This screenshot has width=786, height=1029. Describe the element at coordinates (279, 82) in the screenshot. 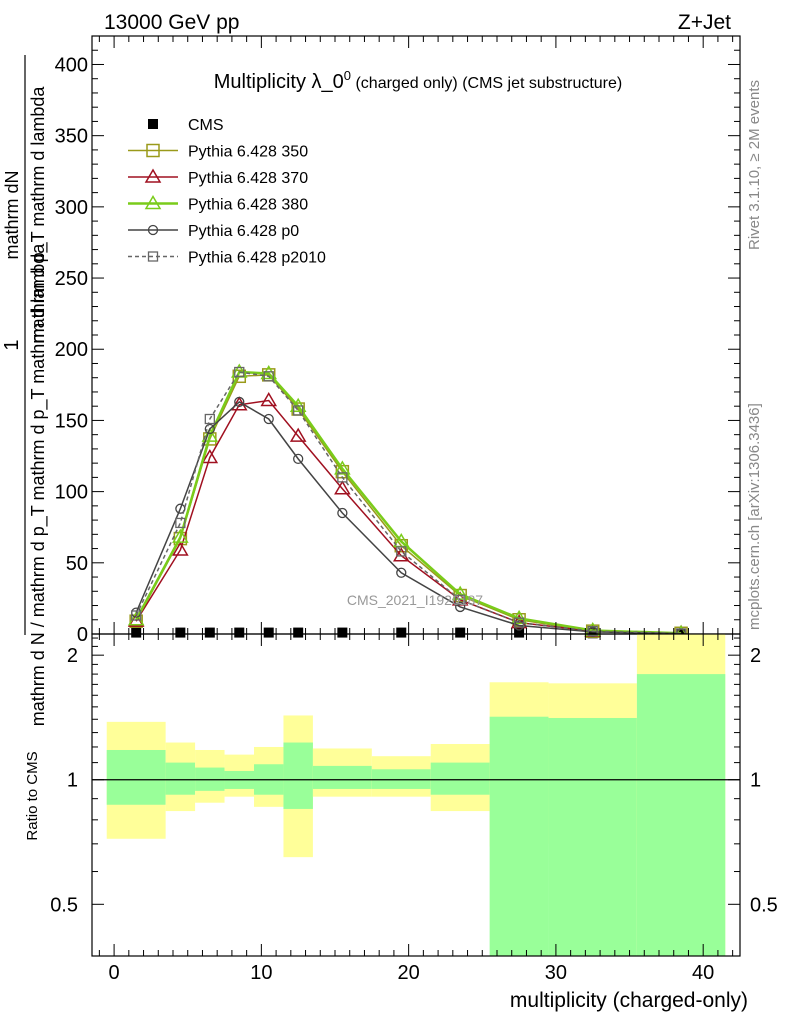

I see `main-title-text: Multiplicity λ_0` at that location.